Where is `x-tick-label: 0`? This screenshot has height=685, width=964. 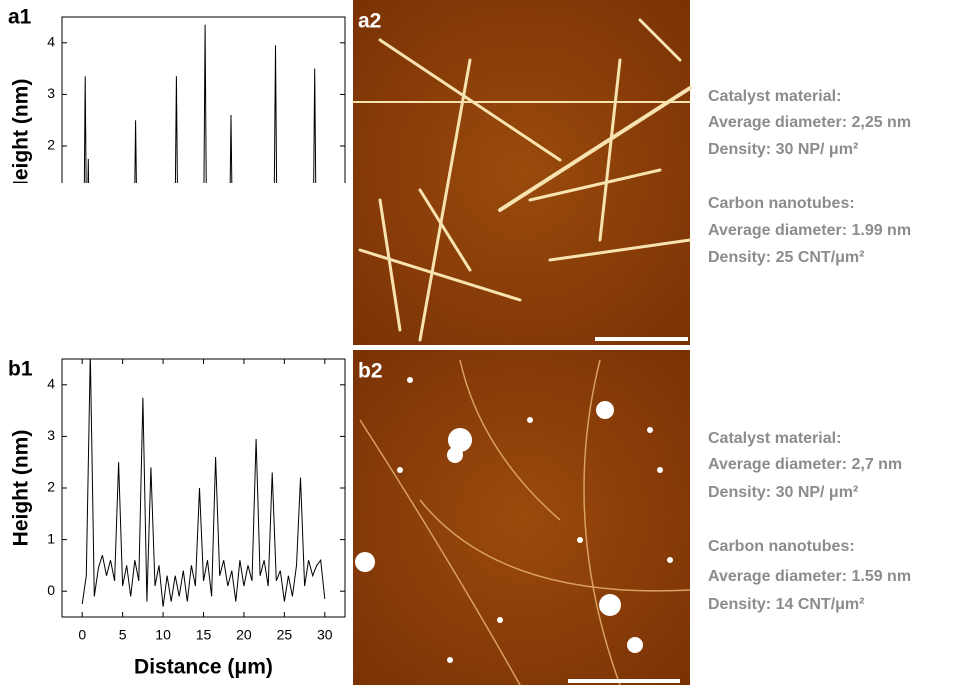 x-tick-label: 0 is located at coordinates (82, 635).